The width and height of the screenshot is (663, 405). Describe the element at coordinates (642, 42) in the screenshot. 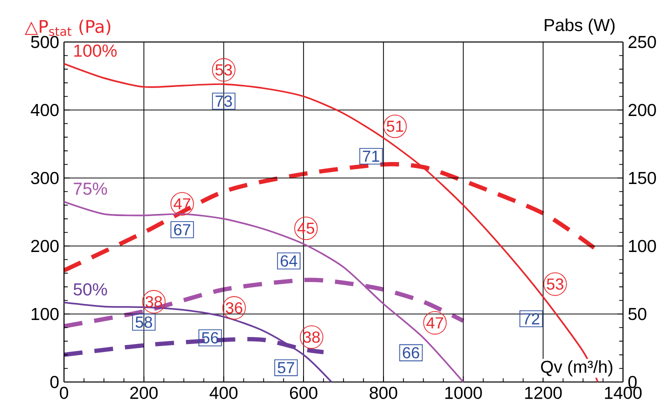

I see `y2-tick-label: 250` at that location.